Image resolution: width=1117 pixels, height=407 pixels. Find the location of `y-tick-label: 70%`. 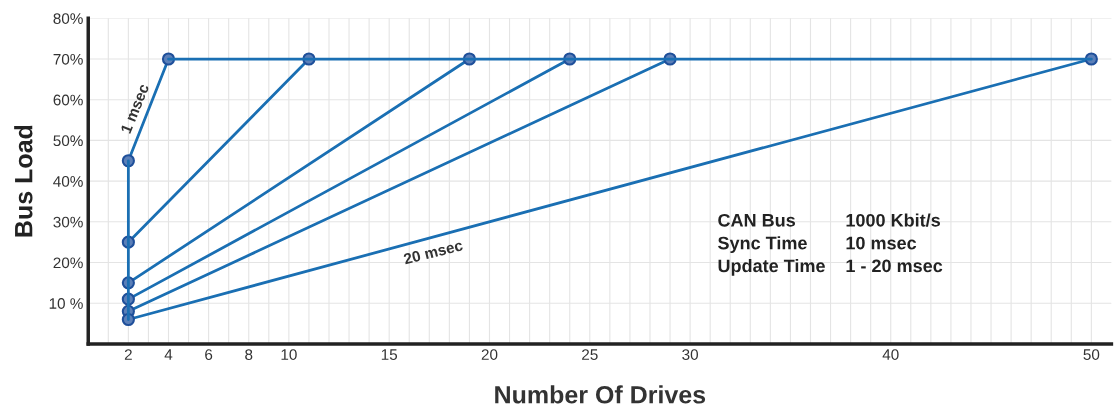

y-tick-label: 70% is located at coordinates (68, 59).